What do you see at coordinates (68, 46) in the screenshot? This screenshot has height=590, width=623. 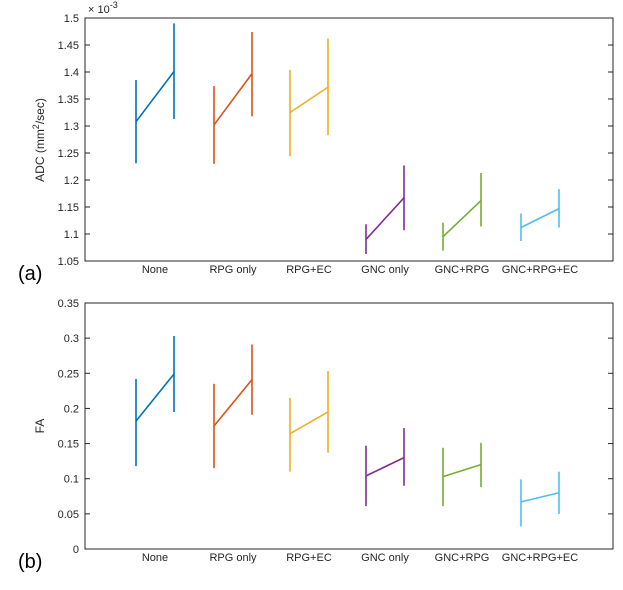 I see `y-tick-label: 1.45` at bounding box center [68, 46].